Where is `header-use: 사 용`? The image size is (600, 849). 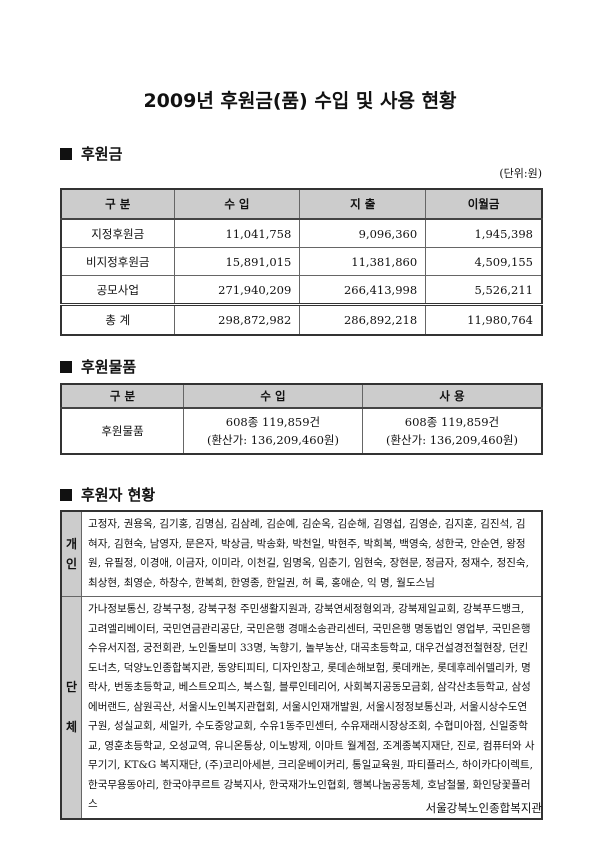 header-use: 사 용 is located at coordinates (452, 396).